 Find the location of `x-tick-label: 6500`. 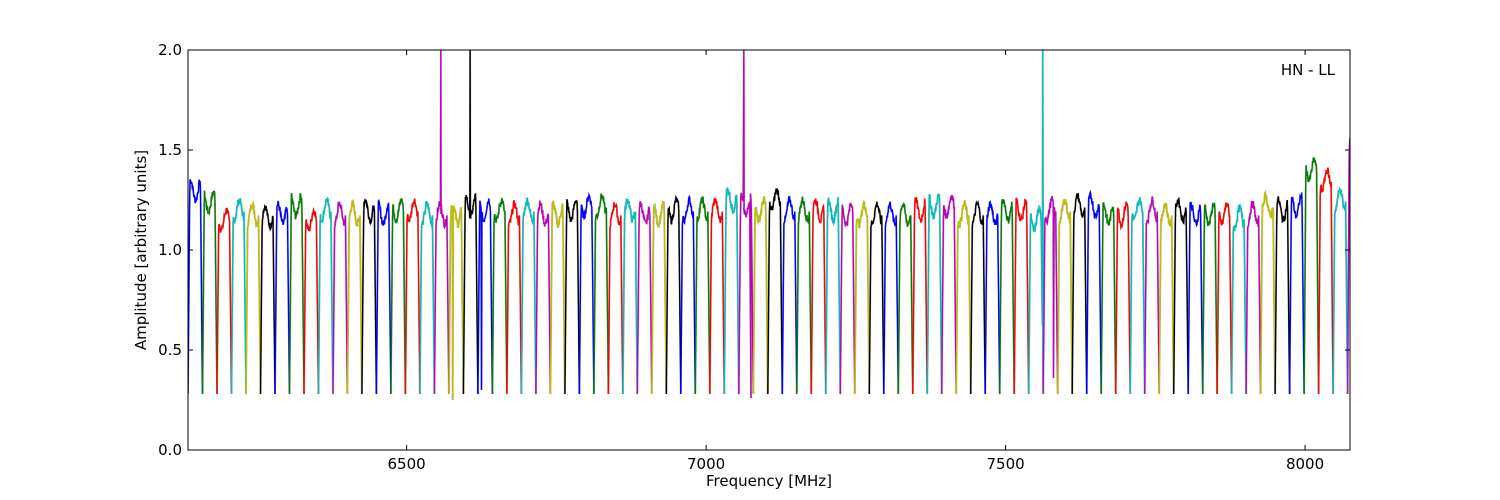

x-tick-label: 6500 is located at coordinates (407, 464).